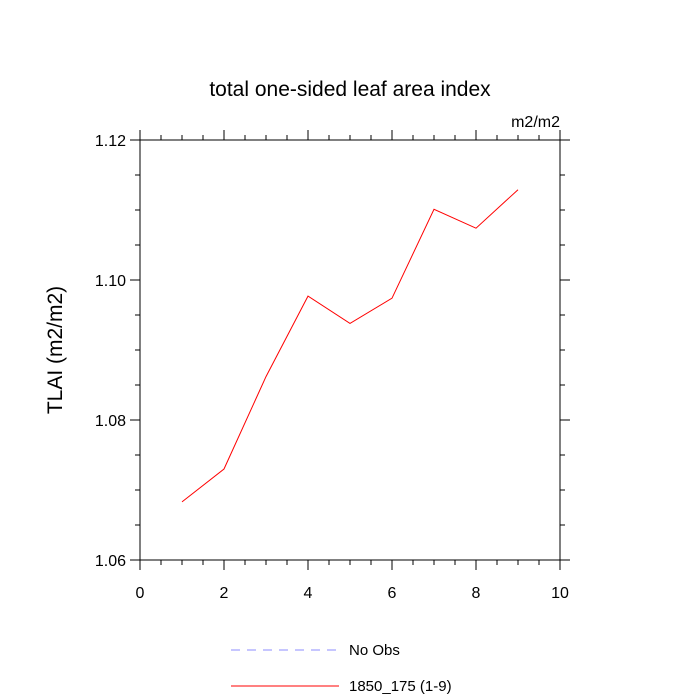 The width and height of the screenshot is (700, 700). Describe the element at coordinates (224, 593) in the screenshot. I see `x-tick-label: 2` at that location.